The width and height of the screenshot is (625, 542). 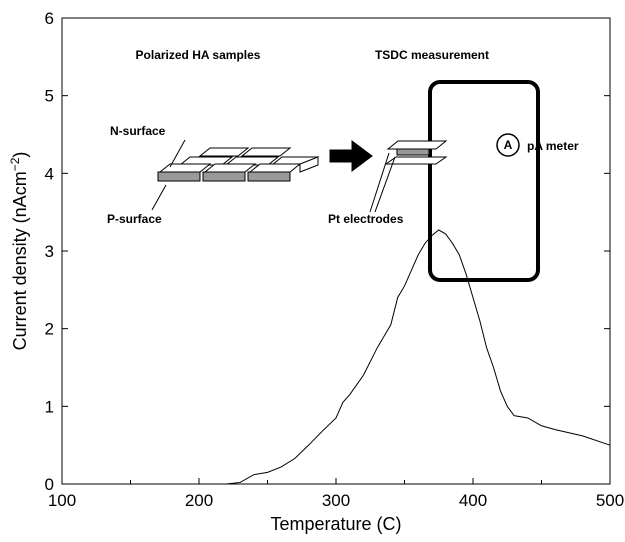 I want to click on annotation: pA meter, so click(x=553, y=146).